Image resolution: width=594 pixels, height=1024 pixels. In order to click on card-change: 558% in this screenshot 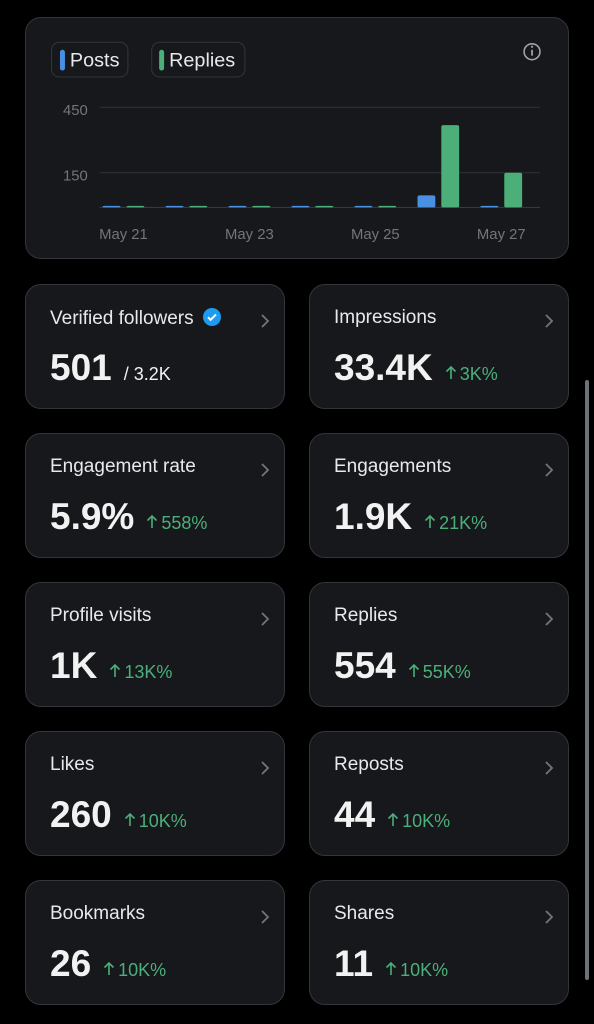, I will do `click(176, 523)`.